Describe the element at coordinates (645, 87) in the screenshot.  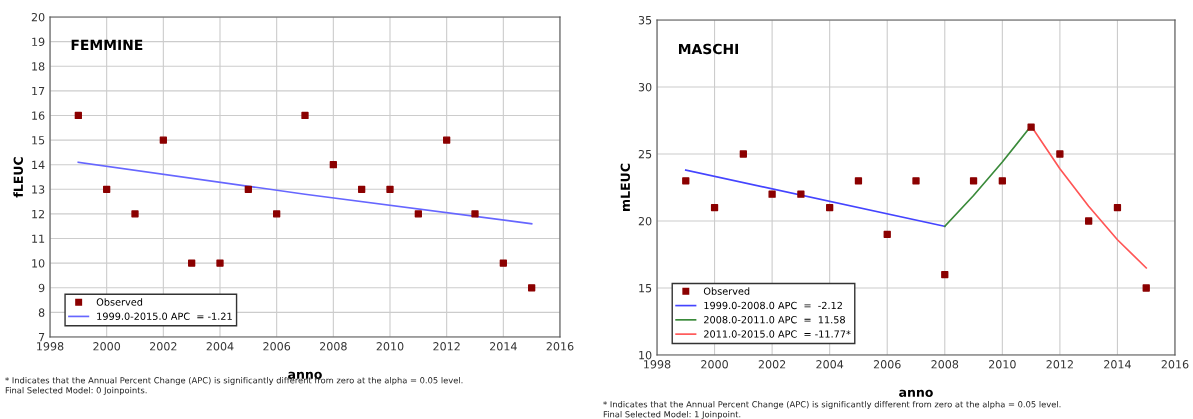
I see `y-tick-label: 30` at that location.